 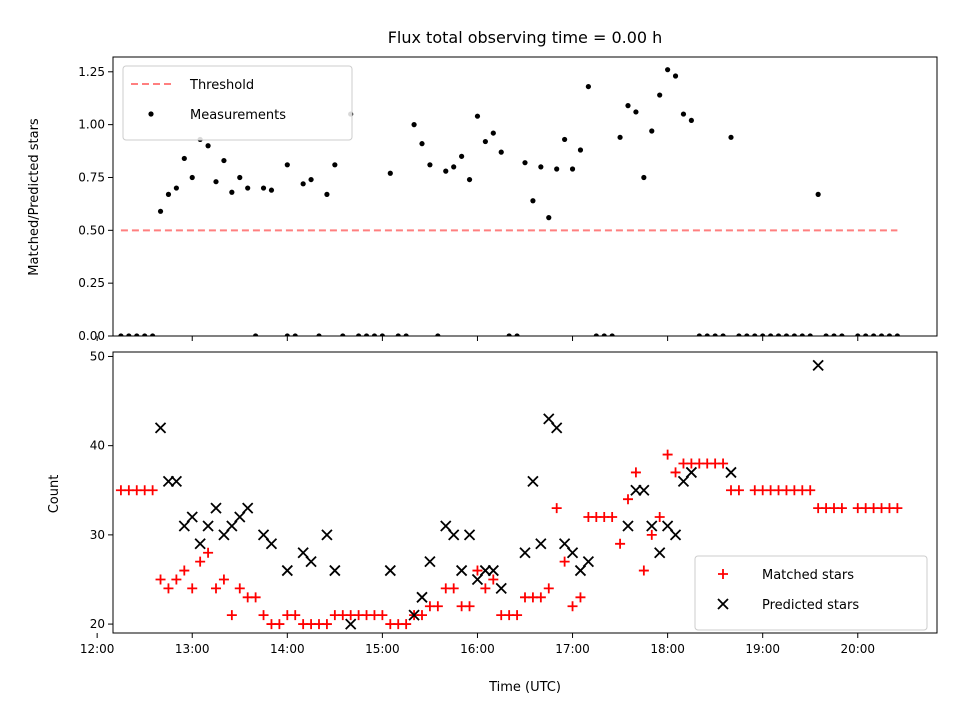 I want to click on x-tick-label: 15:00, so click(x=382, y=649).